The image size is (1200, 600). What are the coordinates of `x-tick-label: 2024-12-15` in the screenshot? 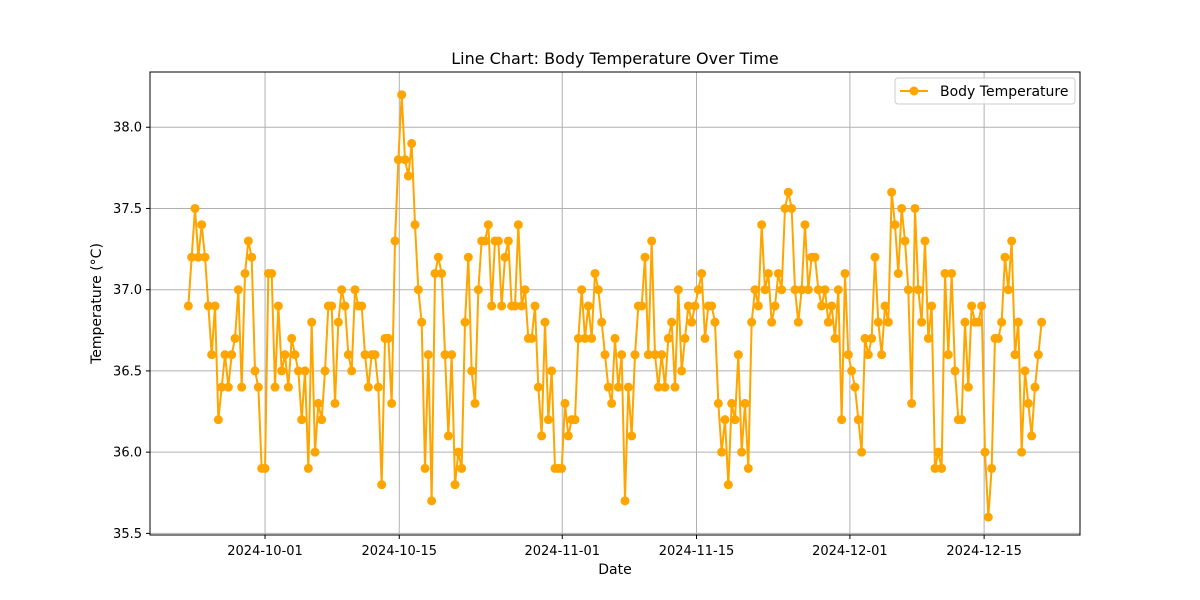 It's located at (984, 551).